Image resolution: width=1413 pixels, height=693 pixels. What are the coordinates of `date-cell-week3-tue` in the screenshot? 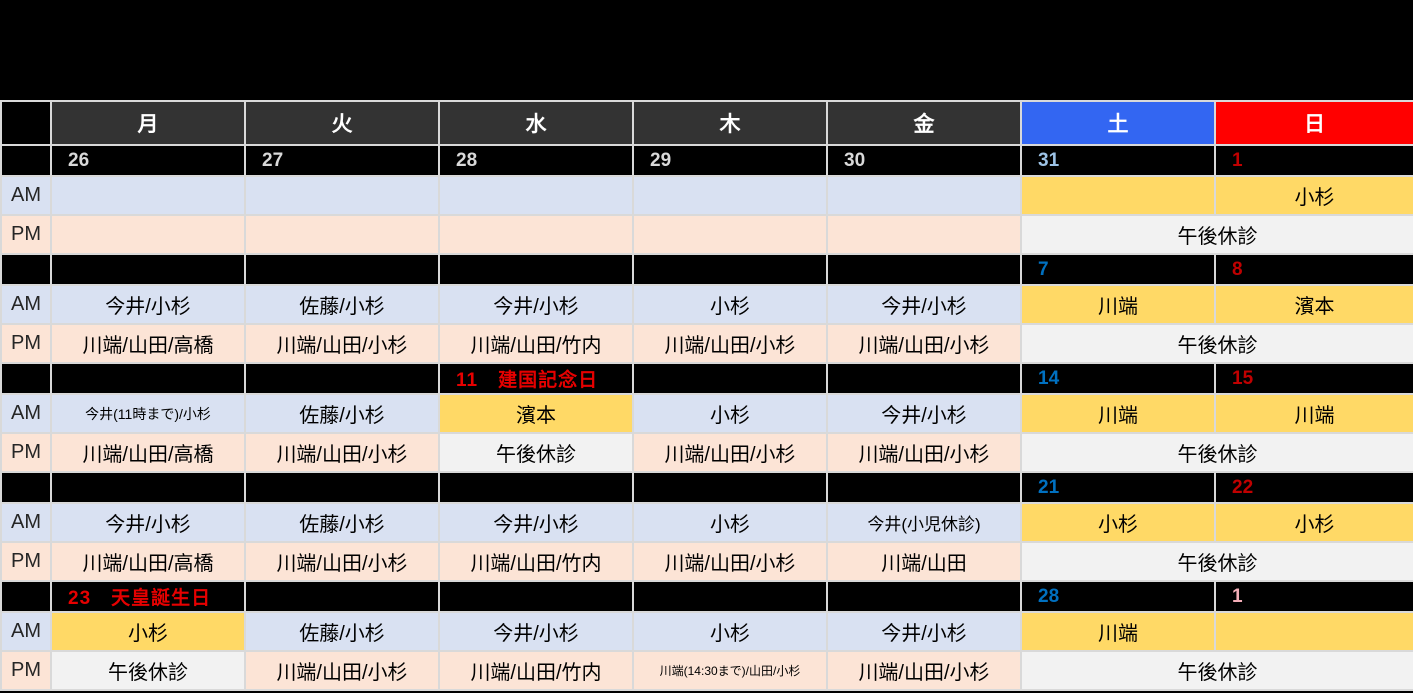 It's located at (342, 378).